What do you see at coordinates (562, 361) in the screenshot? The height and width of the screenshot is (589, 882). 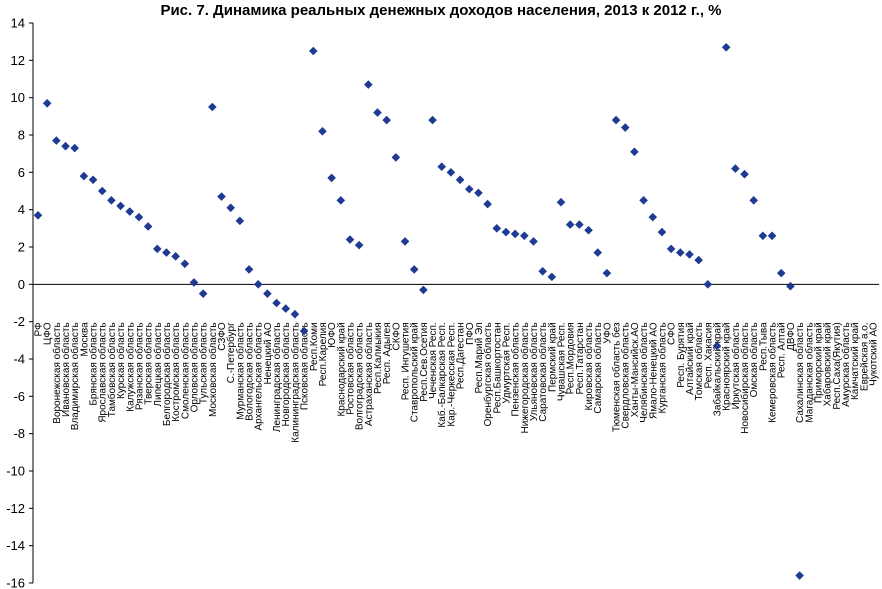 I see `category-label: Чувашская Респ.` at bounding box center [562, 361].